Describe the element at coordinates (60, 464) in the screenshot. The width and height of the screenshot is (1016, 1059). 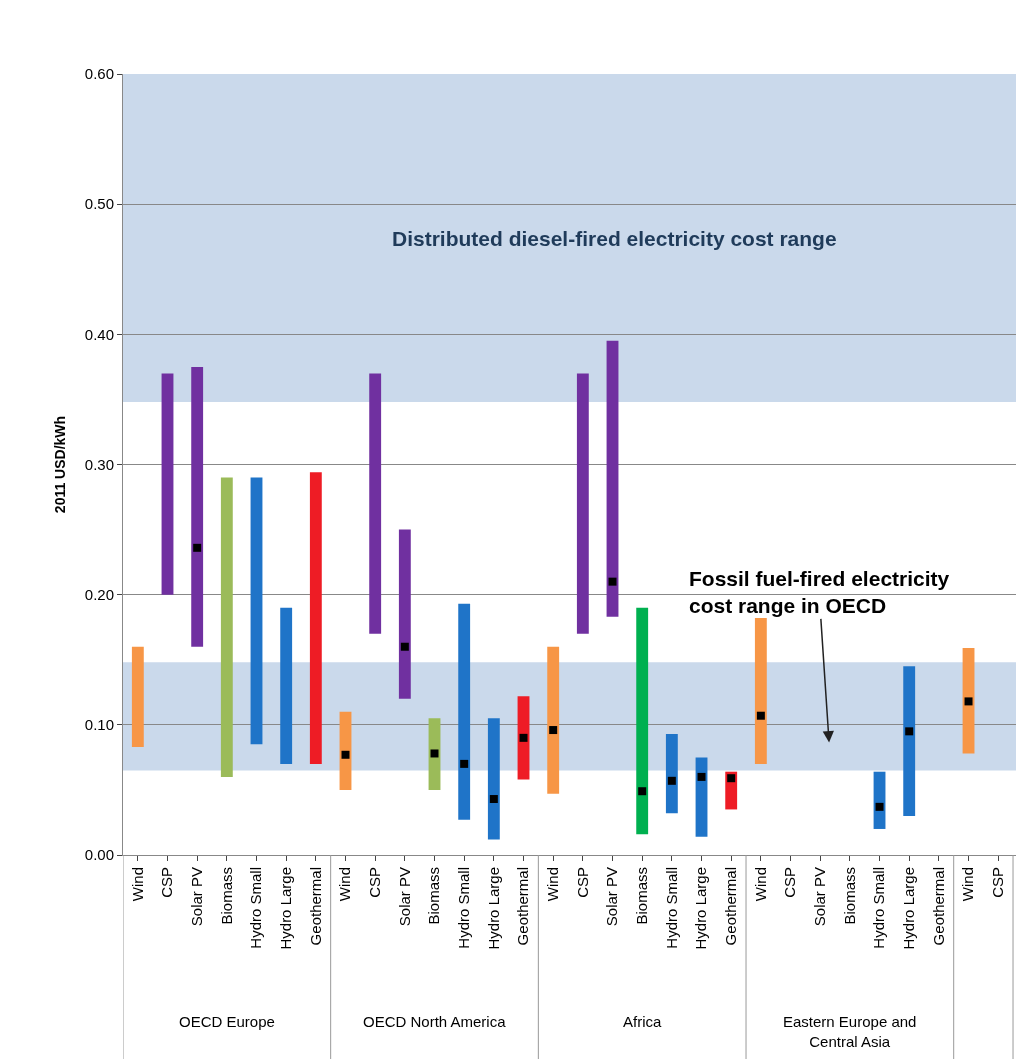
I see `y-axis-title: 2011 USD/kWh` at that location.